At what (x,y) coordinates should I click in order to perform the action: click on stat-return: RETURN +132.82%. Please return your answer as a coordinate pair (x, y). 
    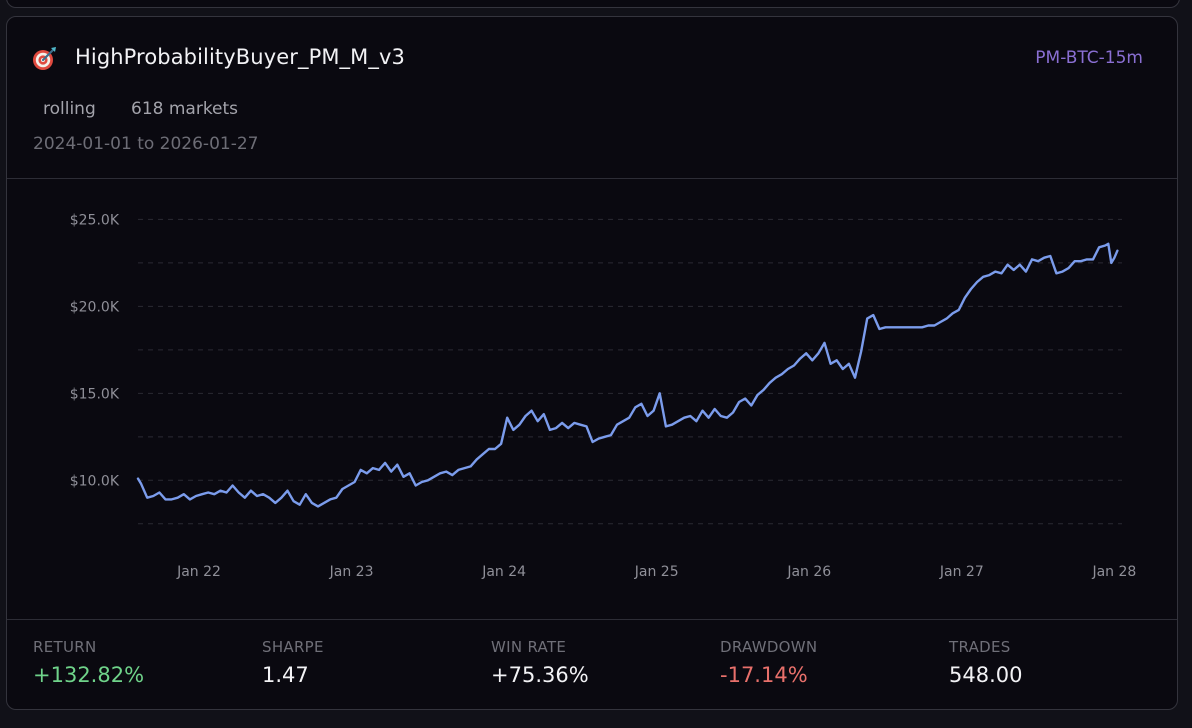
    Looking at the image, I should click on (88, 662).